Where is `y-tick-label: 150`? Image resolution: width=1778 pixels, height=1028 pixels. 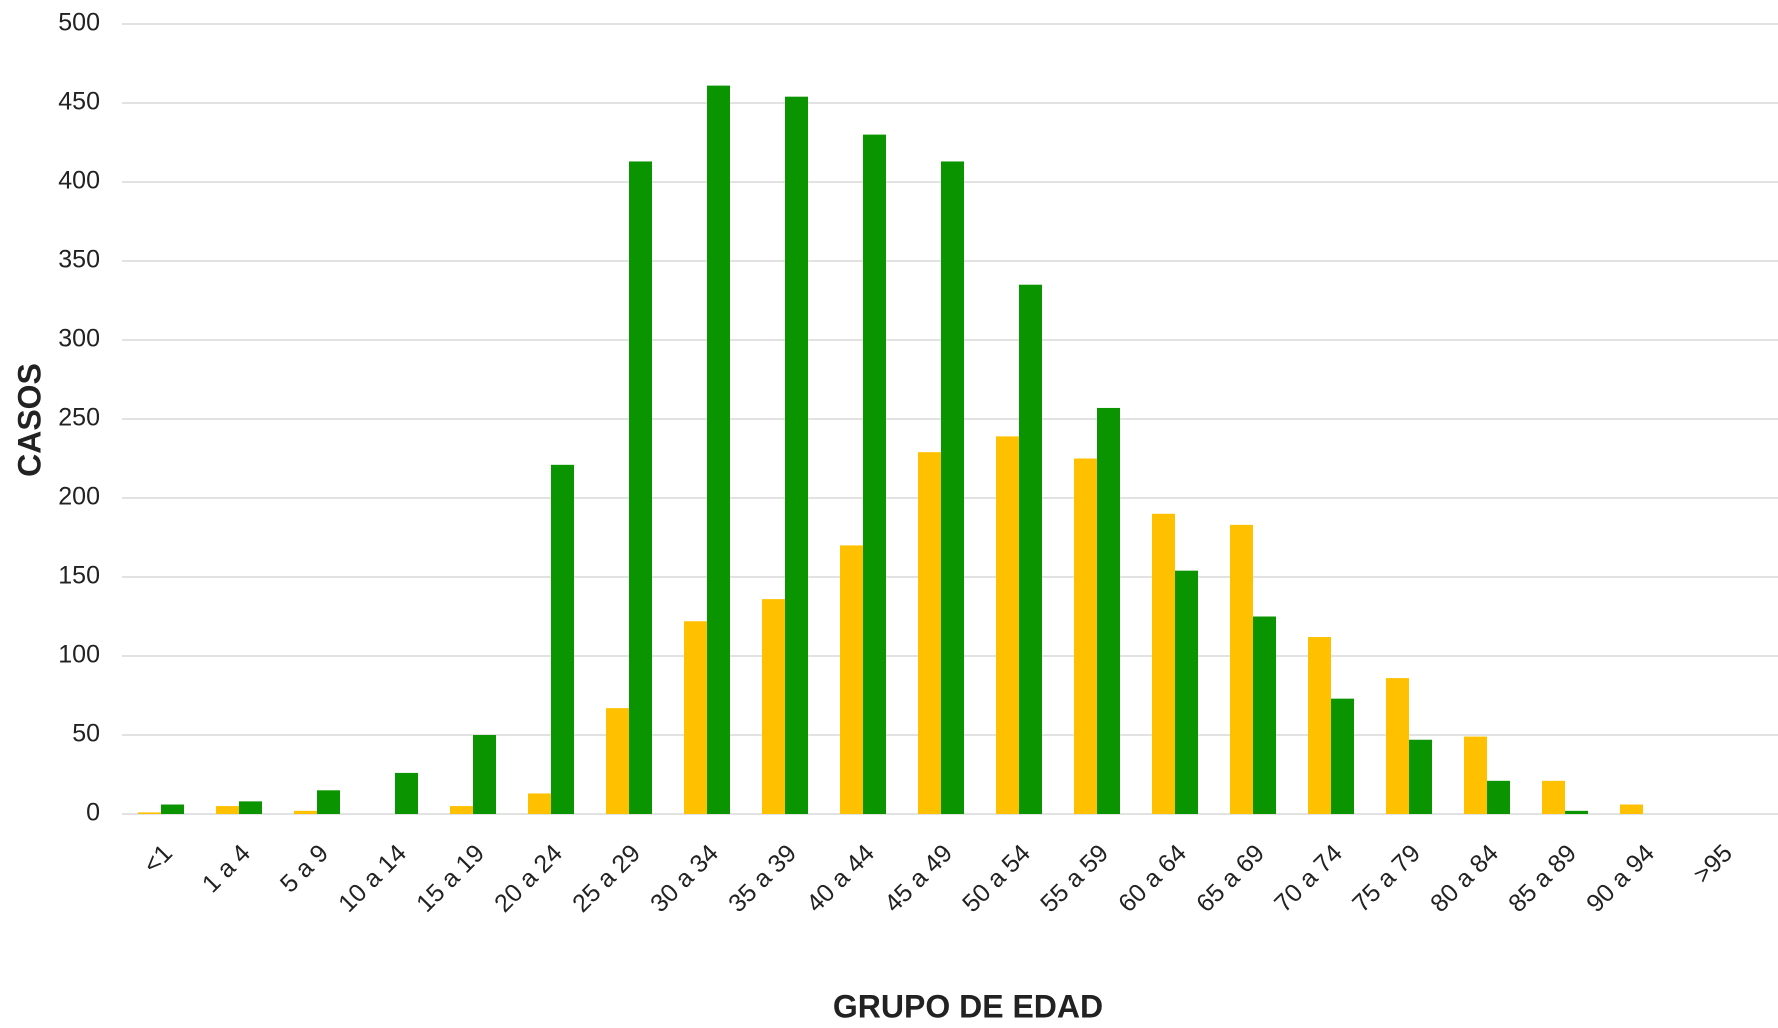
y-tick-label: 150 is located at coordinates (79, 576).